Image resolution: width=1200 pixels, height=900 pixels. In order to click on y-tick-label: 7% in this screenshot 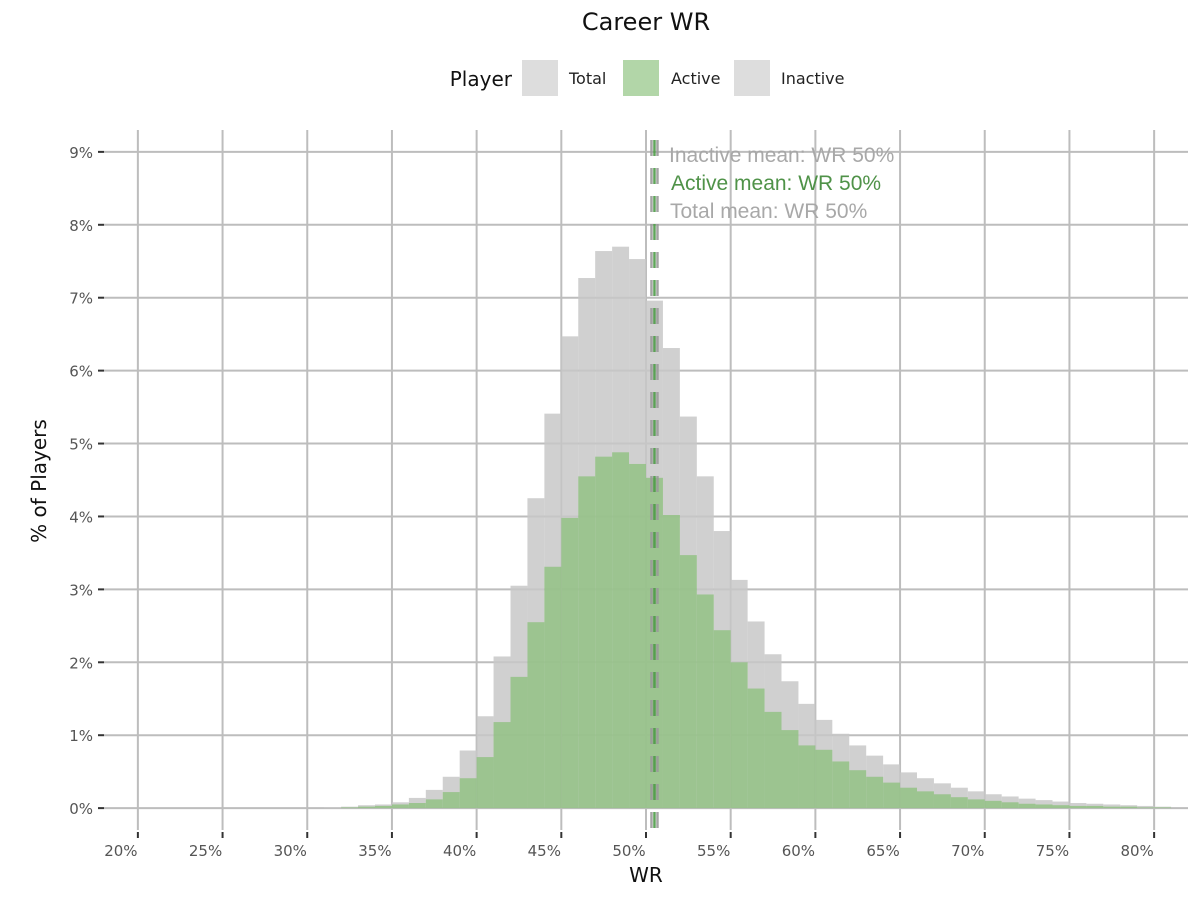, I will do `click(81, 299)`.